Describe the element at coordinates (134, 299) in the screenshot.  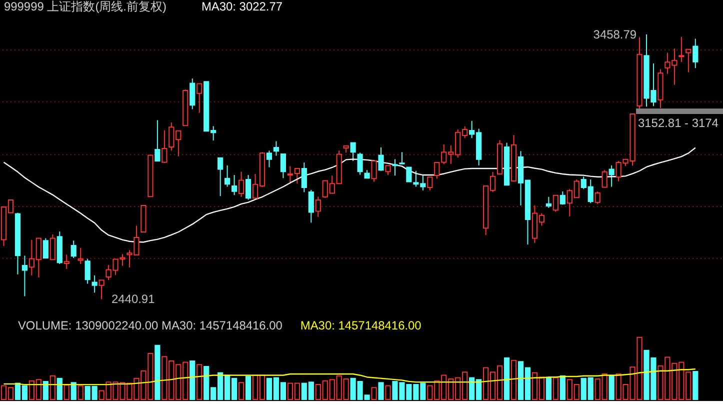
I see `annotation: 2440.91` at that location.